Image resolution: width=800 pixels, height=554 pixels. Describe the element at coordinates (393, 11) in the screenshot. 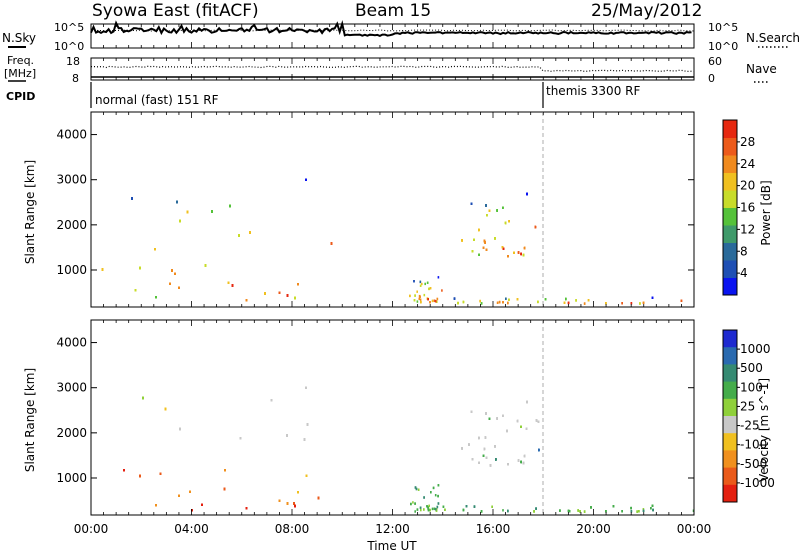

I see `beam-title: Beam 15` at that location.